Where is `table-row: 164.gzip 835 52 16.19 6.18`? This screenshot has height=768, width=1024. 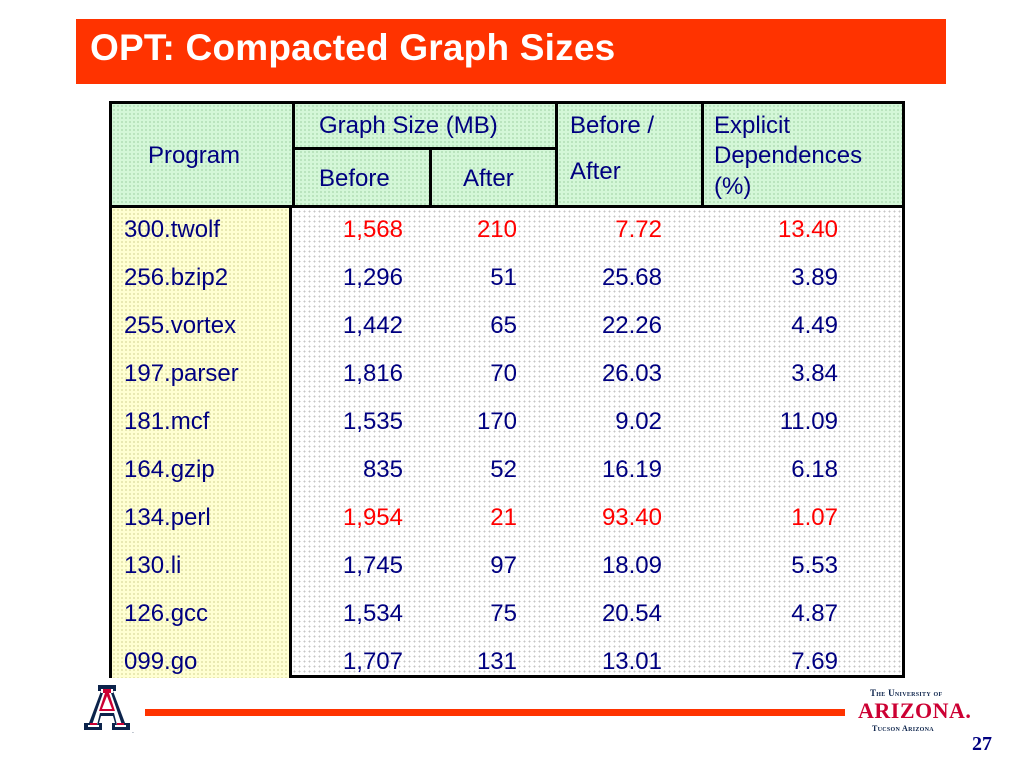
table-row: 164.gzip 835 52 16.19 6.18 is located at coordinates (507, 474).